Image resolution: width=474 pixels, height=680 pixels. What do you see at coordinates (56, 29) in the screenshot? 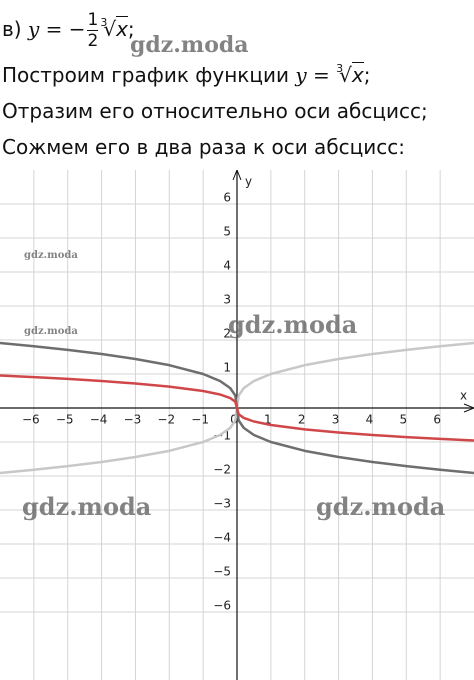
I see `formula: y = −` at bounding box center [56, 29].